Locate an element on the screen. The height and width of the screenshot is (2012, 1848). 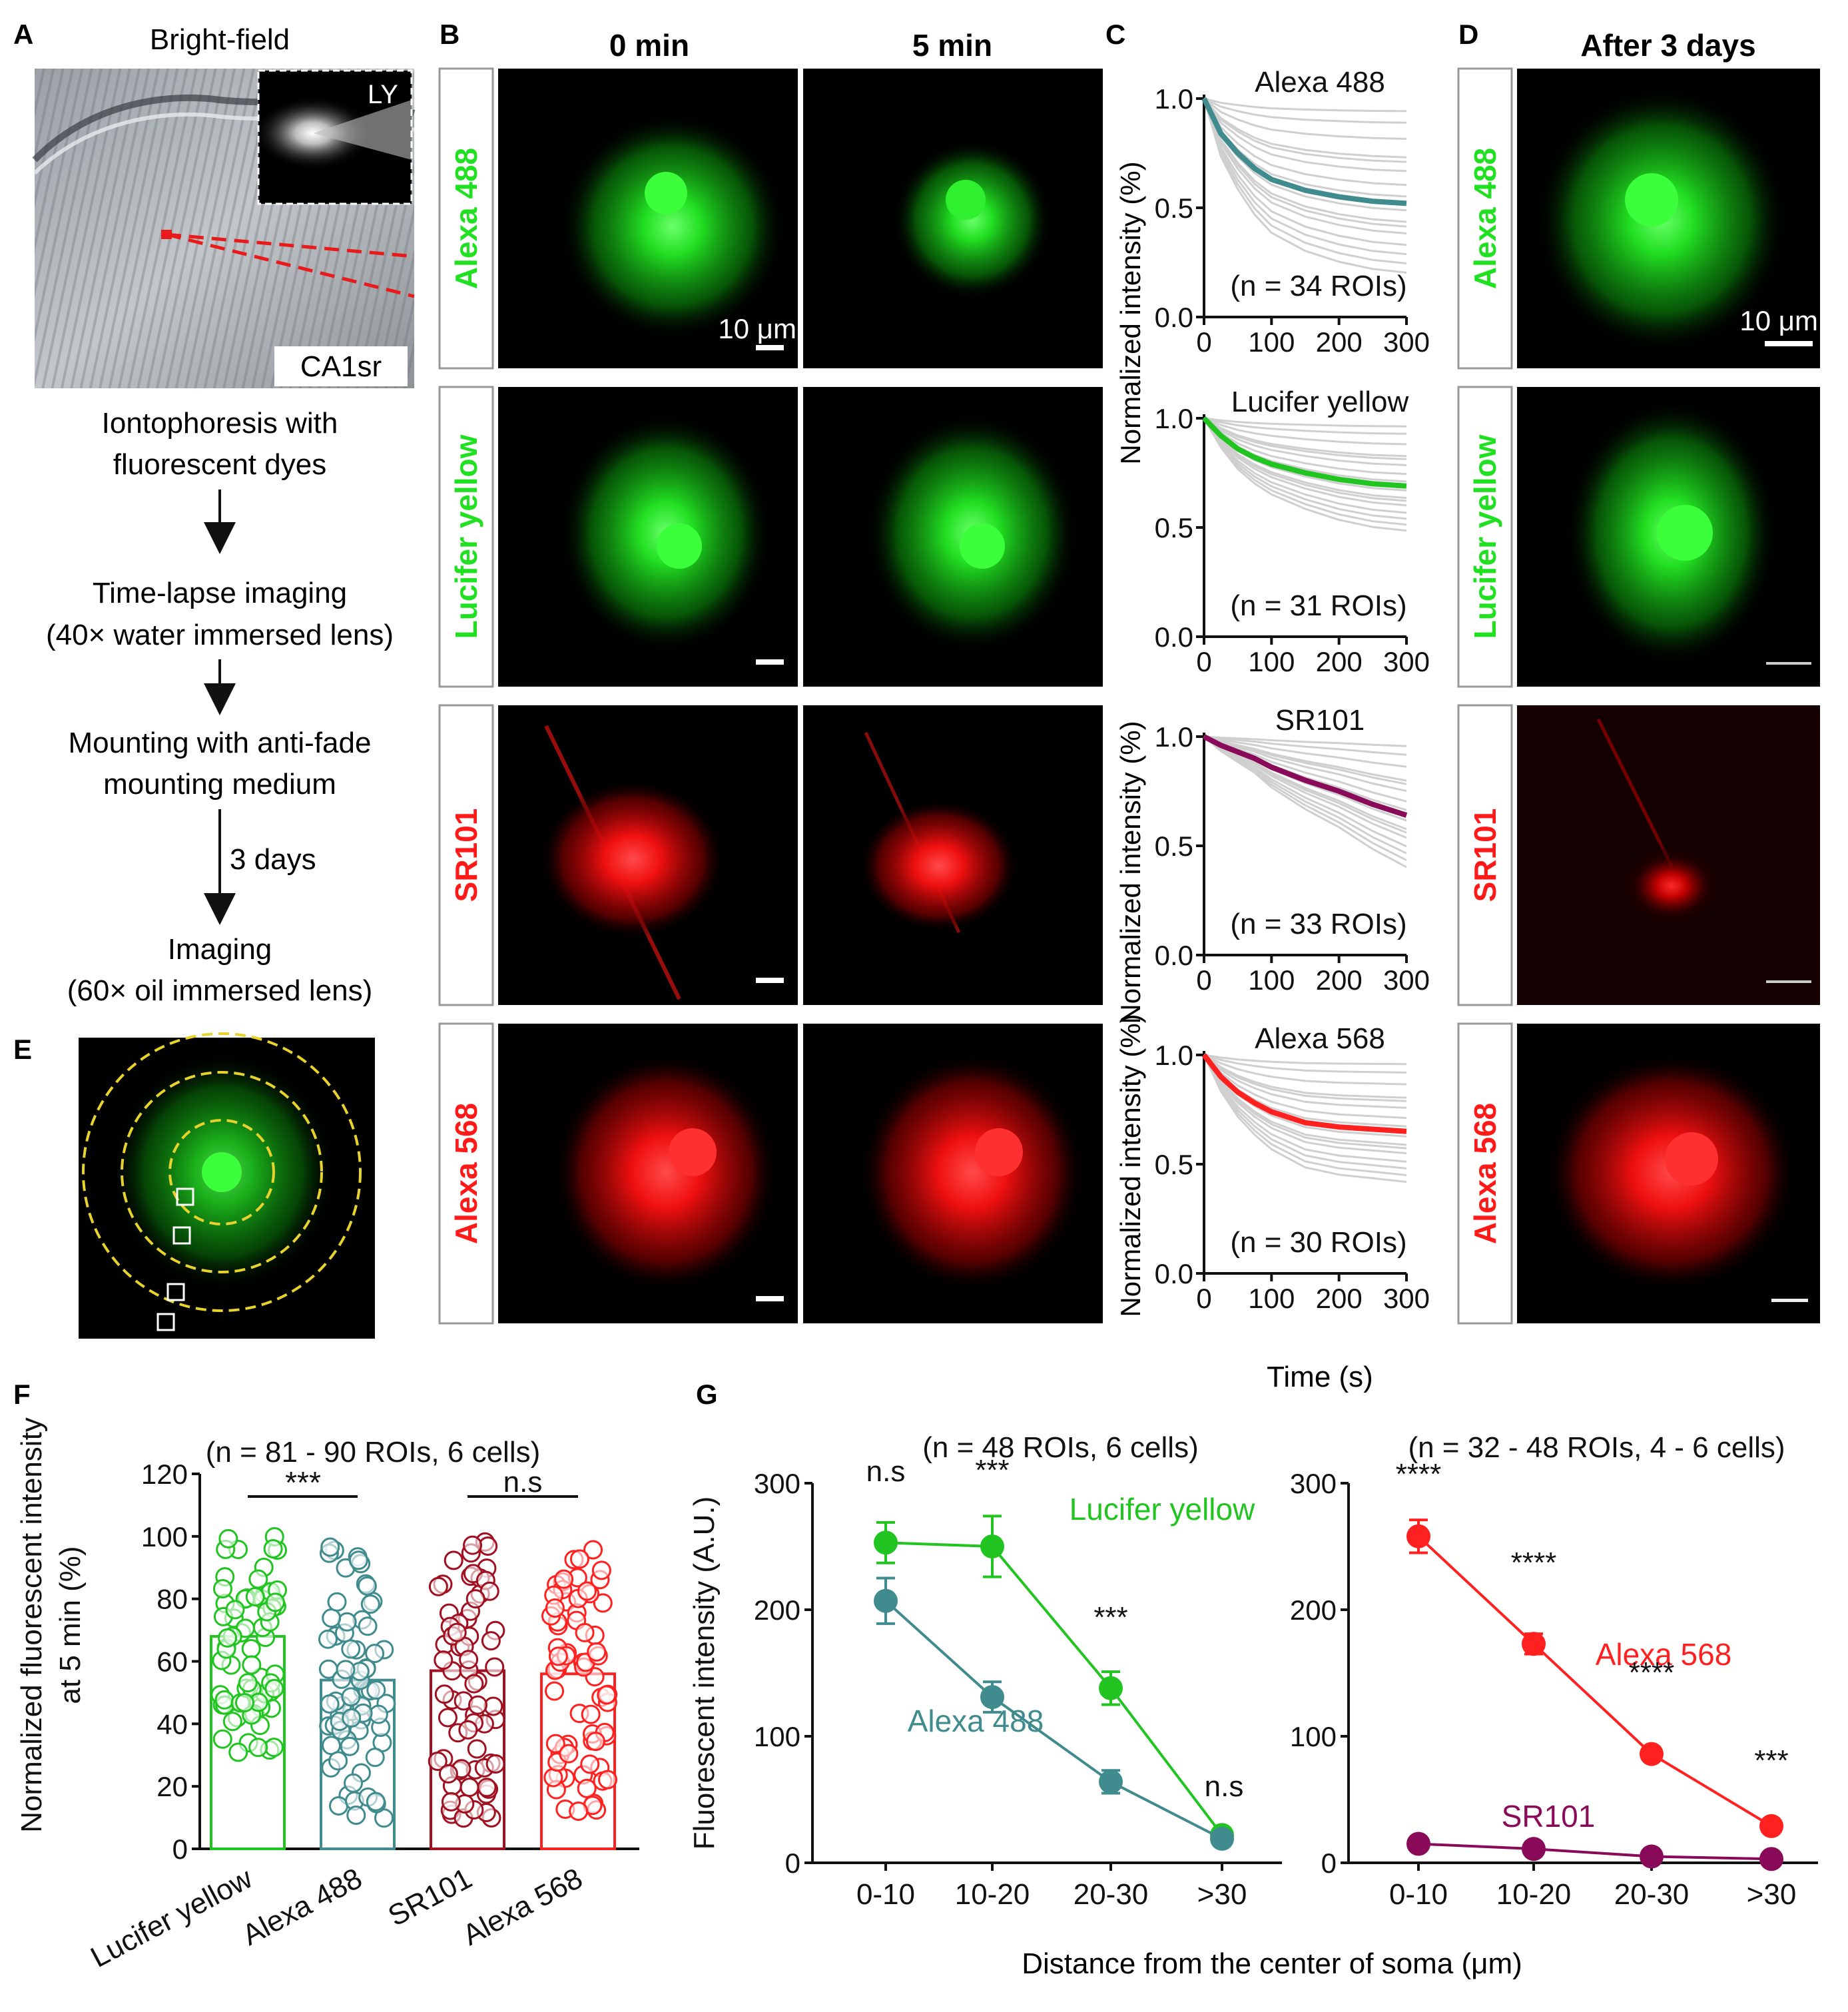
scale-text-d: 10 μm is located at coordinates (1778, 320).